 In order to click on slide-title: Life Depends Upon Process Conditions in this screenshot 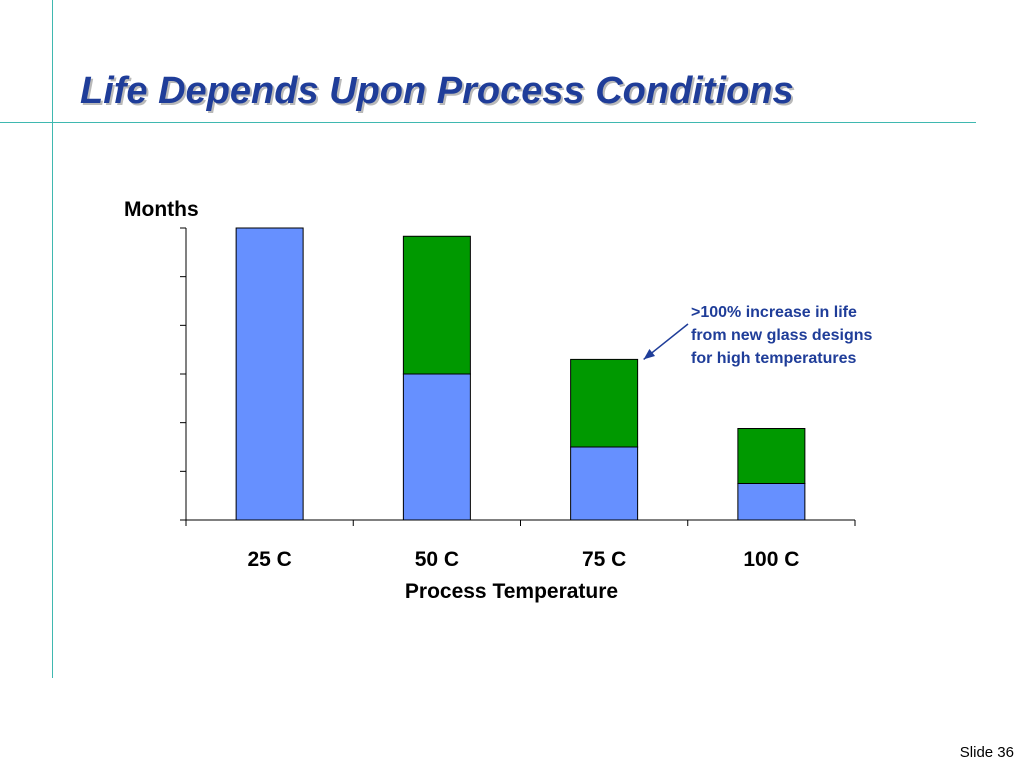, I will do `click(437, 91)`.